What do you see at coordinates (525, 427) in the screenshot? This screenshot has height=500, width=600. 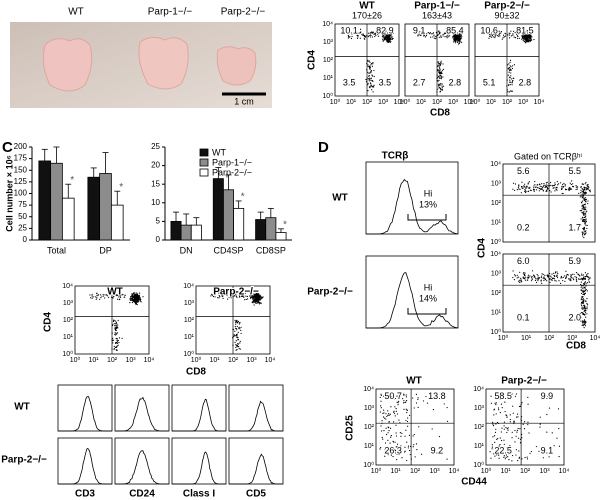 I see `plot-frame` at bounding box center [525, 427].